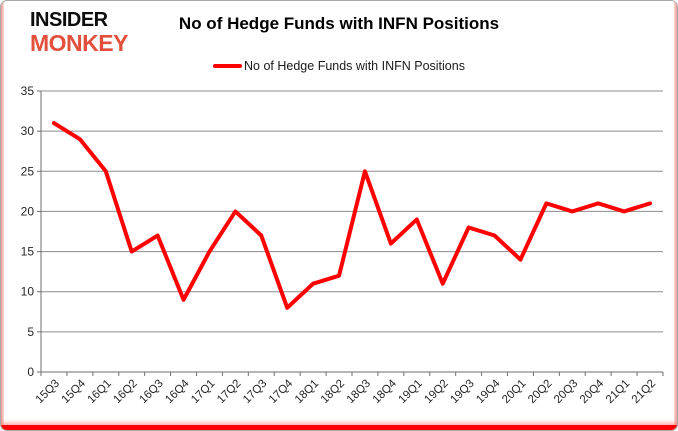 The image size is (678, 431). I want to click on x-tick-label: 20Q3, so click(566, 392).